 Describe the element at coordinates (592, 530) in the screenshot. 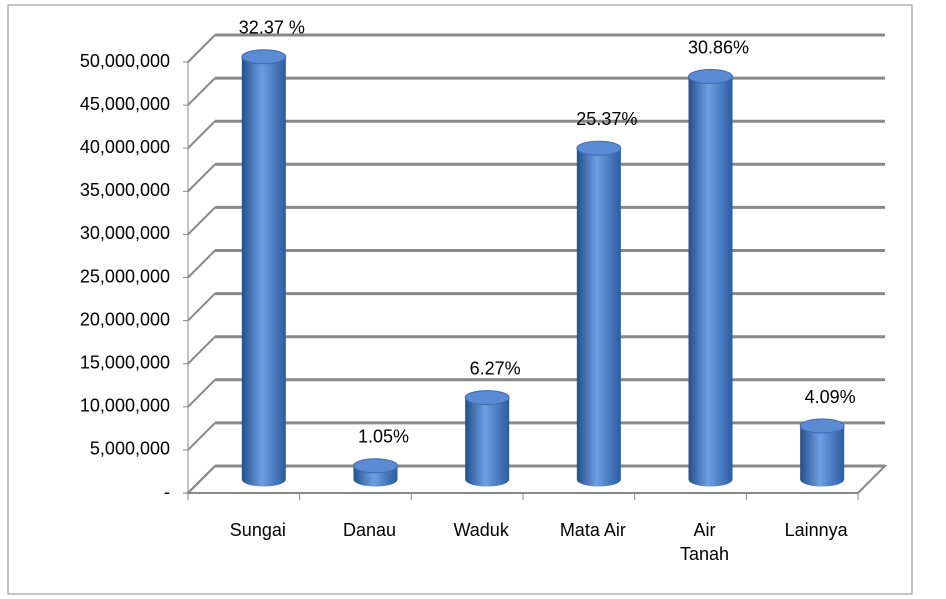

I see `x-tick-label: Mata Air` at that location.